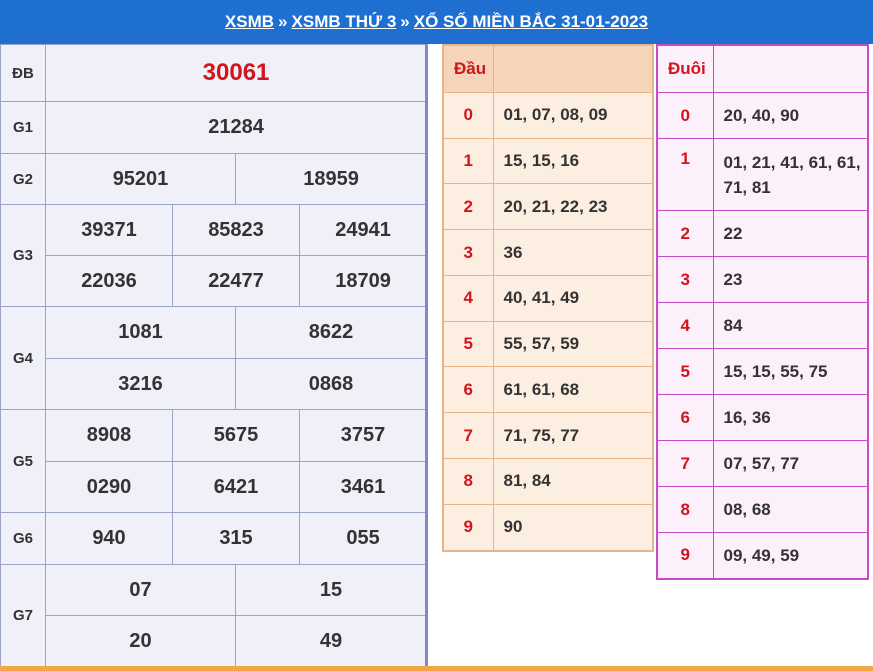 This screenshot has height=671, width=873. I want to click on dau-row: 6 61, 61, 68, so click(548, 390).